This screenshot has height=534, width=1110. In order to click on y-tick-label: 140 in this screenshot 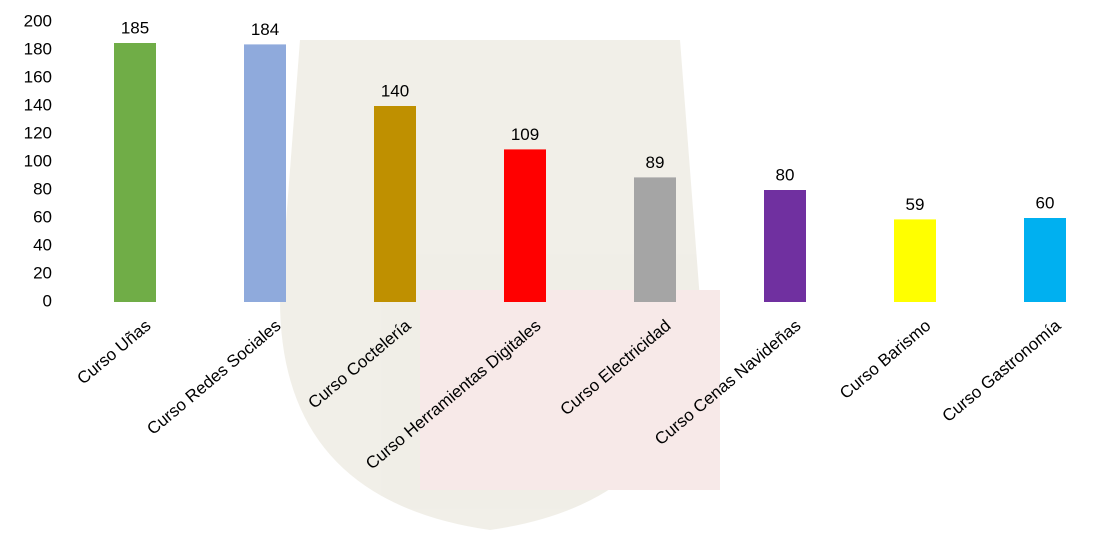, I will do `click(38, 104)`.